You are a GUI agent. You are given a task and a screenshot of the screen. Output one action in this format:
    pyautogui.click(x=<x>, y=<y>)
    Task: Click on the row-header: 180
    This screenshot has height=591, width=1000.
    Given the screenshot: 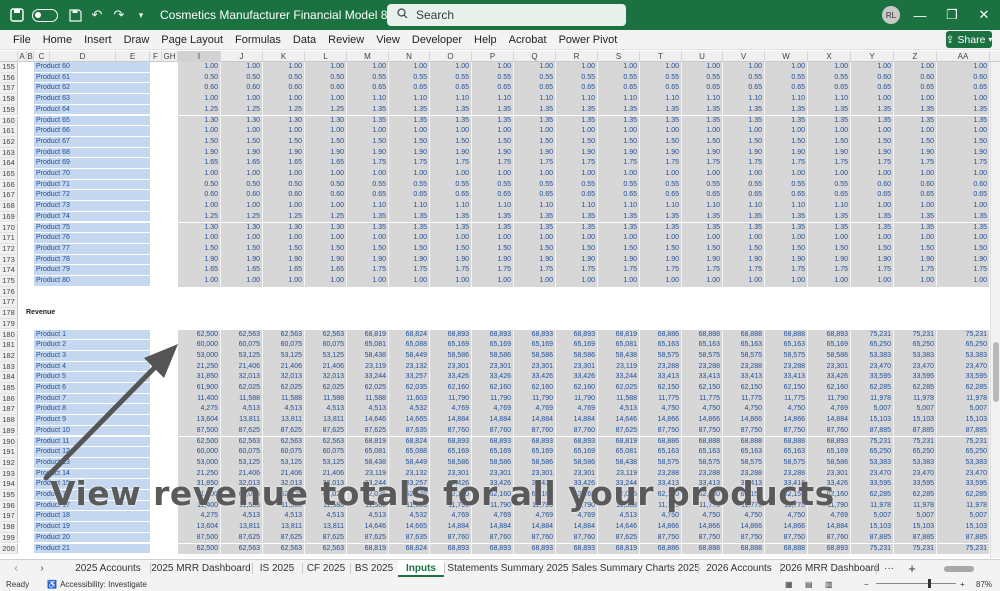 What is the action you would take?
    pyautogui.click(x=9, y=335)
    